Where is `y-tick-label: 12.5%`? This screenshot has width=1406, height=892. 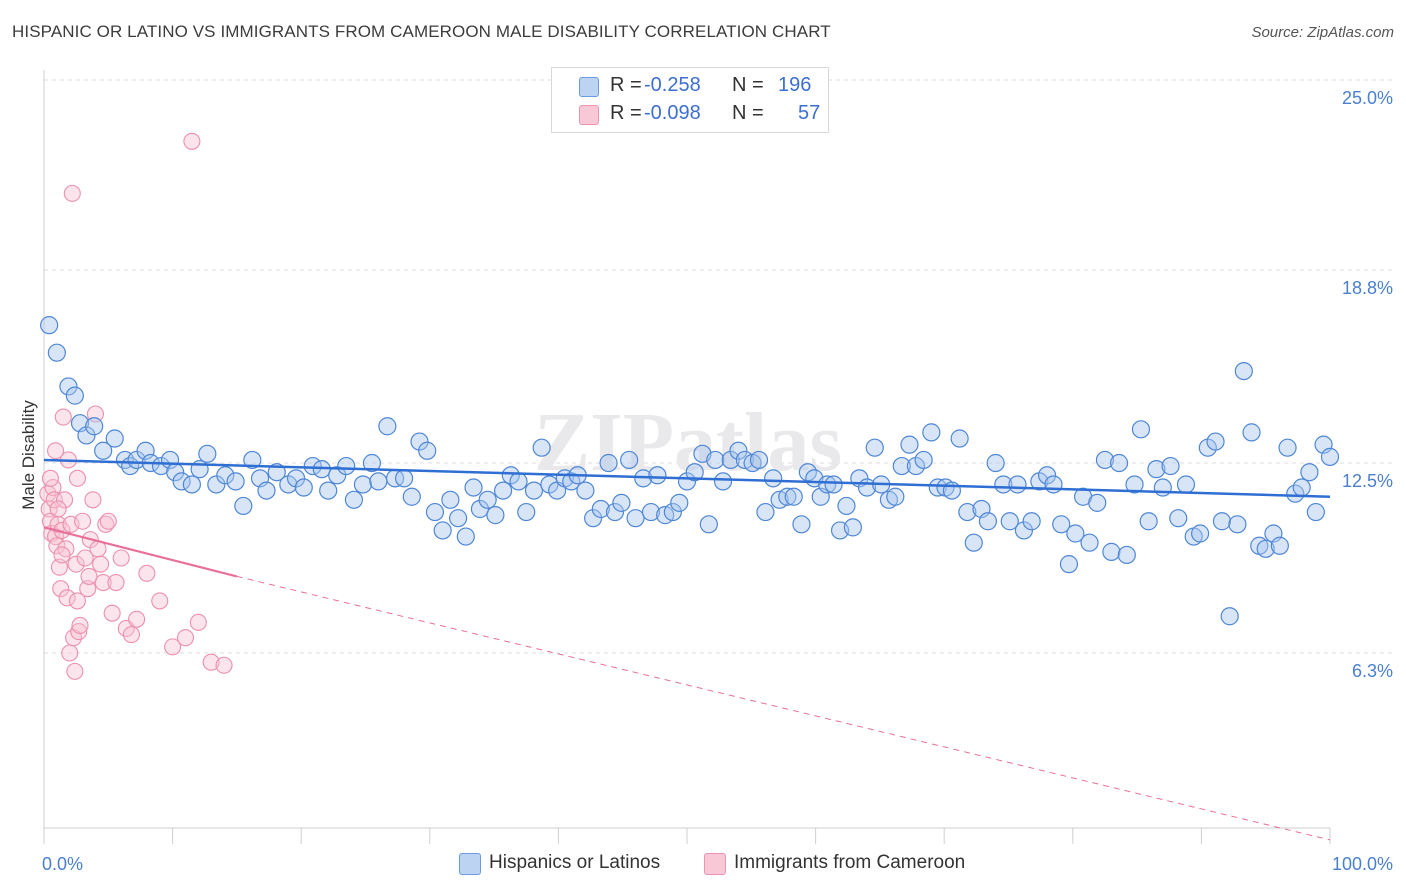
y-tick-label: 12.5% is located at coordinates (1367, 481).